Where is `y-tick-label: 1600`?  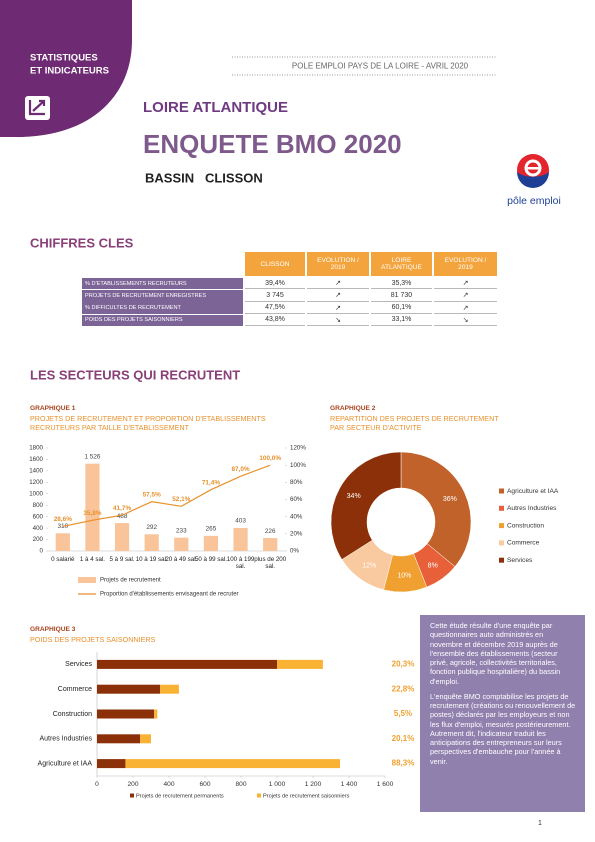
y-tick-label: 1600 is located at coordinates (36, 459).